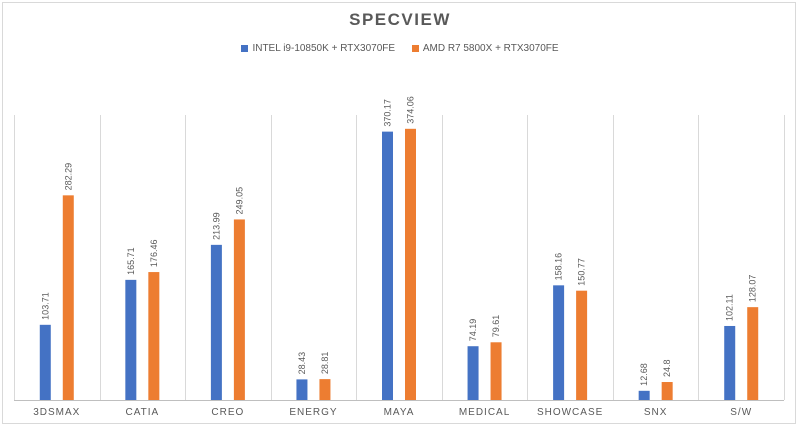 The height and width of the screenshot is (428, 800). What do you see at coordinates (388, 113) in the screenshot?
I see `data-label: 370.17` at bounding box center [388, 113].